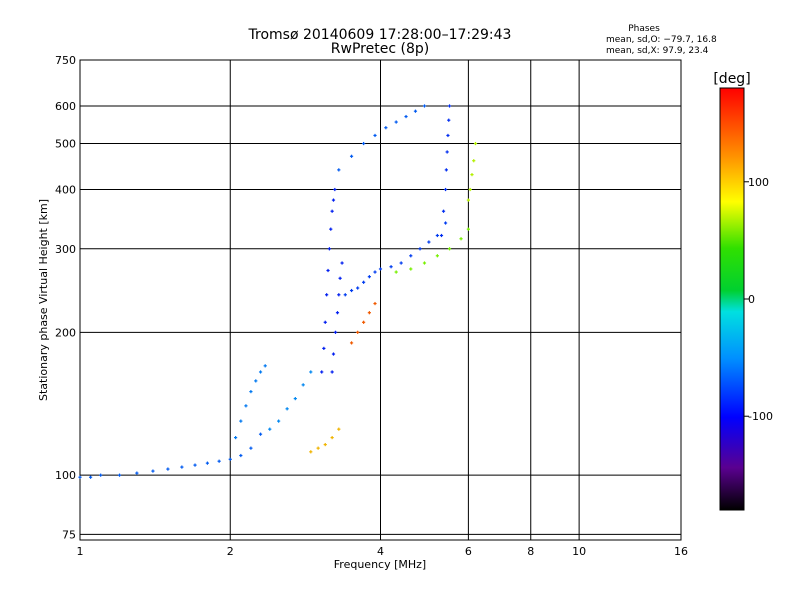 The height and width of the screenshot is (600, 800). I want to click on colorbar-tick-label: -100, so click(760, 416).